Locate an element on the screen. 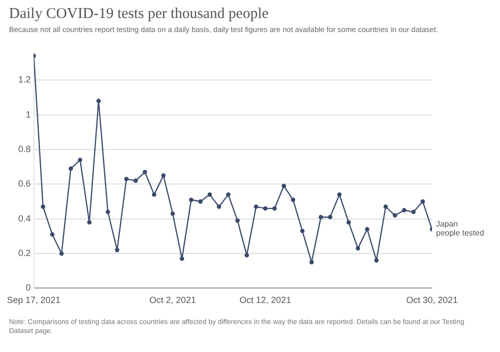 This screenshot has width=500, height=352. y-tick-label: 1.2 is located at coordinates (24, 79).